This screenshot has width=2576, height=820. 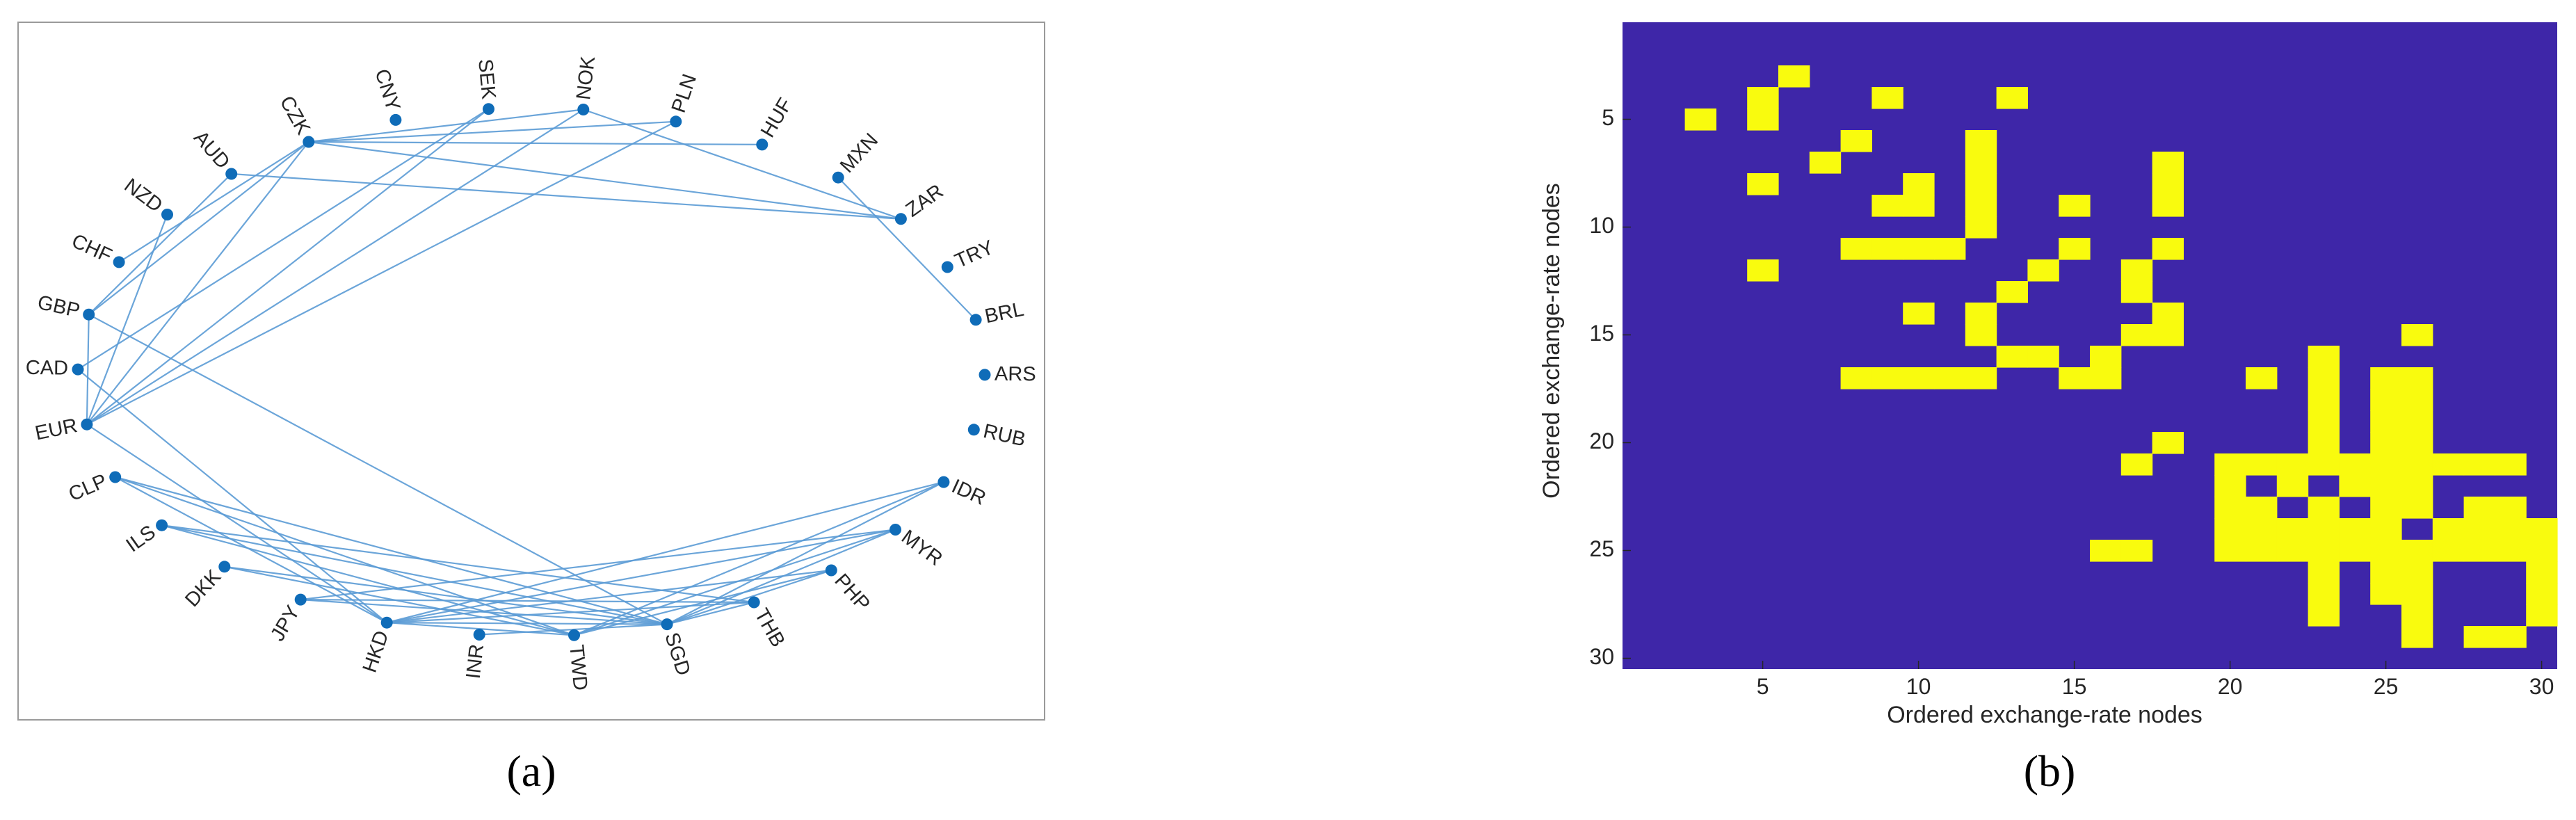 What do you see at coordinates (475, 661) in the screenshot?
I see `node-label-inr: INR` at bounding box center [475, 661].